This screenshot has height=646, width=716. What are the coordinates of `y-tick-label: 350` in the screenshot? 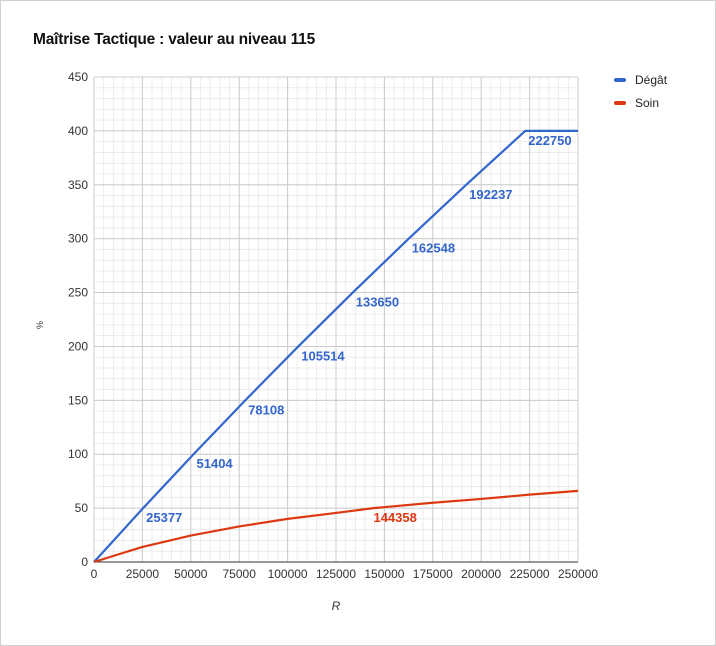 It's located at (78, 185).